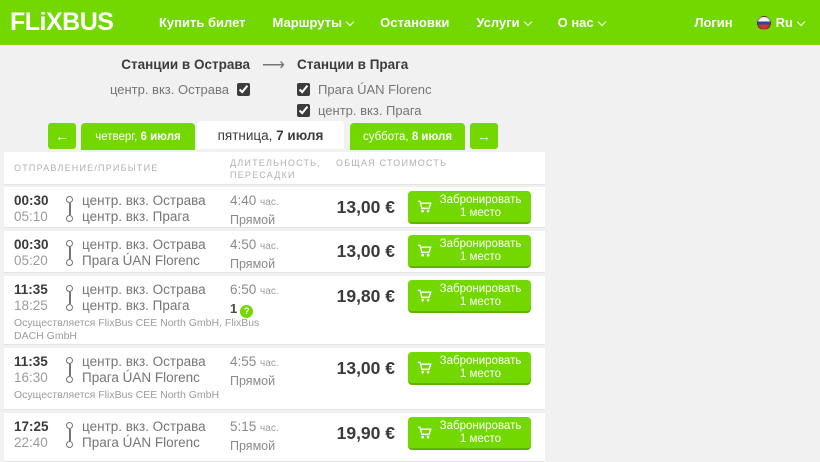 The image size is (820, 462). I want to click on tab-thursday: четверг, 6 июля, so click(138, 136).